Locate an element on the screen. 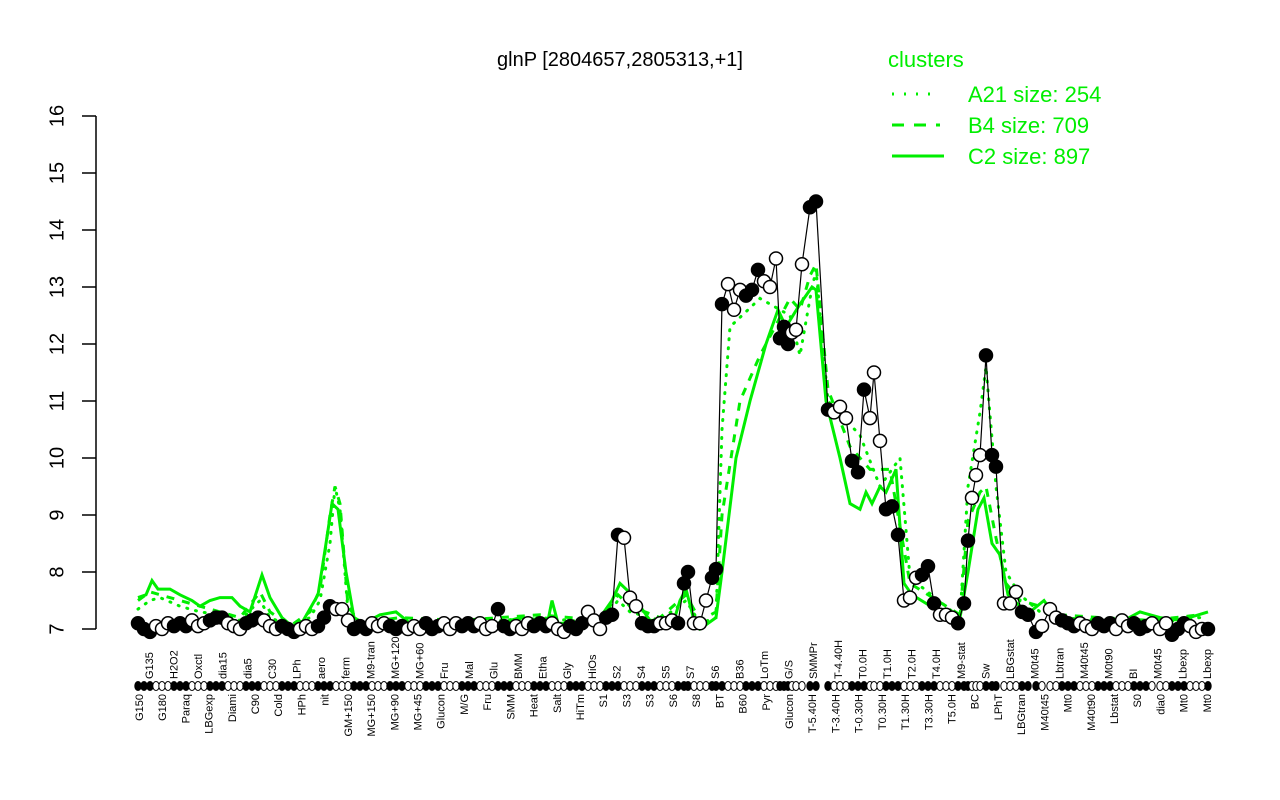  x-tick-label: S5 is located at coordinates (667, 672).